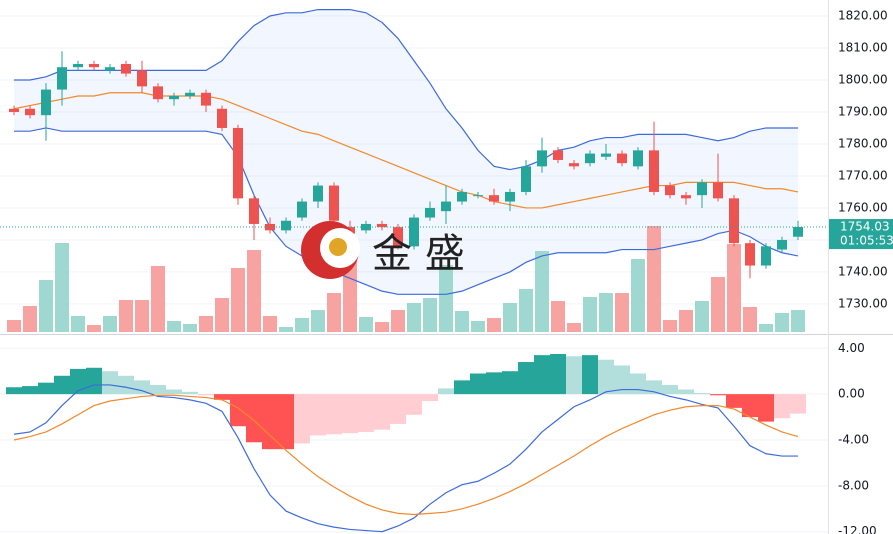  What do you see at coordinates (863, 271) in the screenshot?
I see `y-tick-label: 1740.00` at bounding box center [863, 271].